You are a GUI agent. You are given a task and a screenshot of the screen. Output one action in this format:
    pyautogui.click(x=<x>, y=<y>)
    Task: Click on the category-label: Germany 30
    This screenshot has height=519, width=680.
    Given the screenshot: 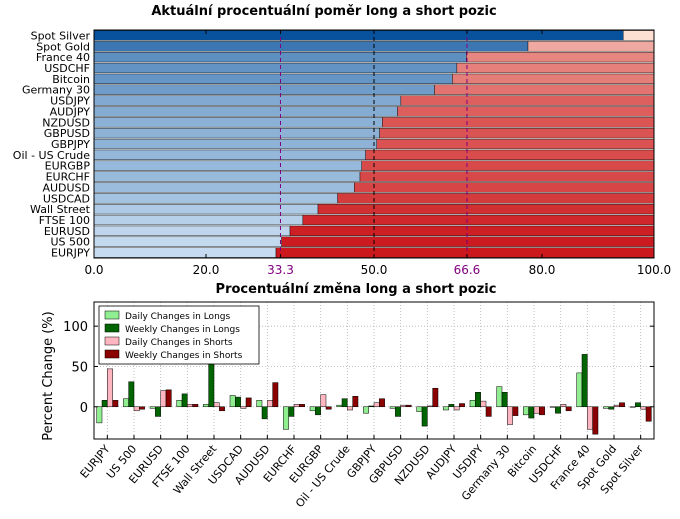 What is the action you would take?
    pyautogui.click(x=56, y=90)
    